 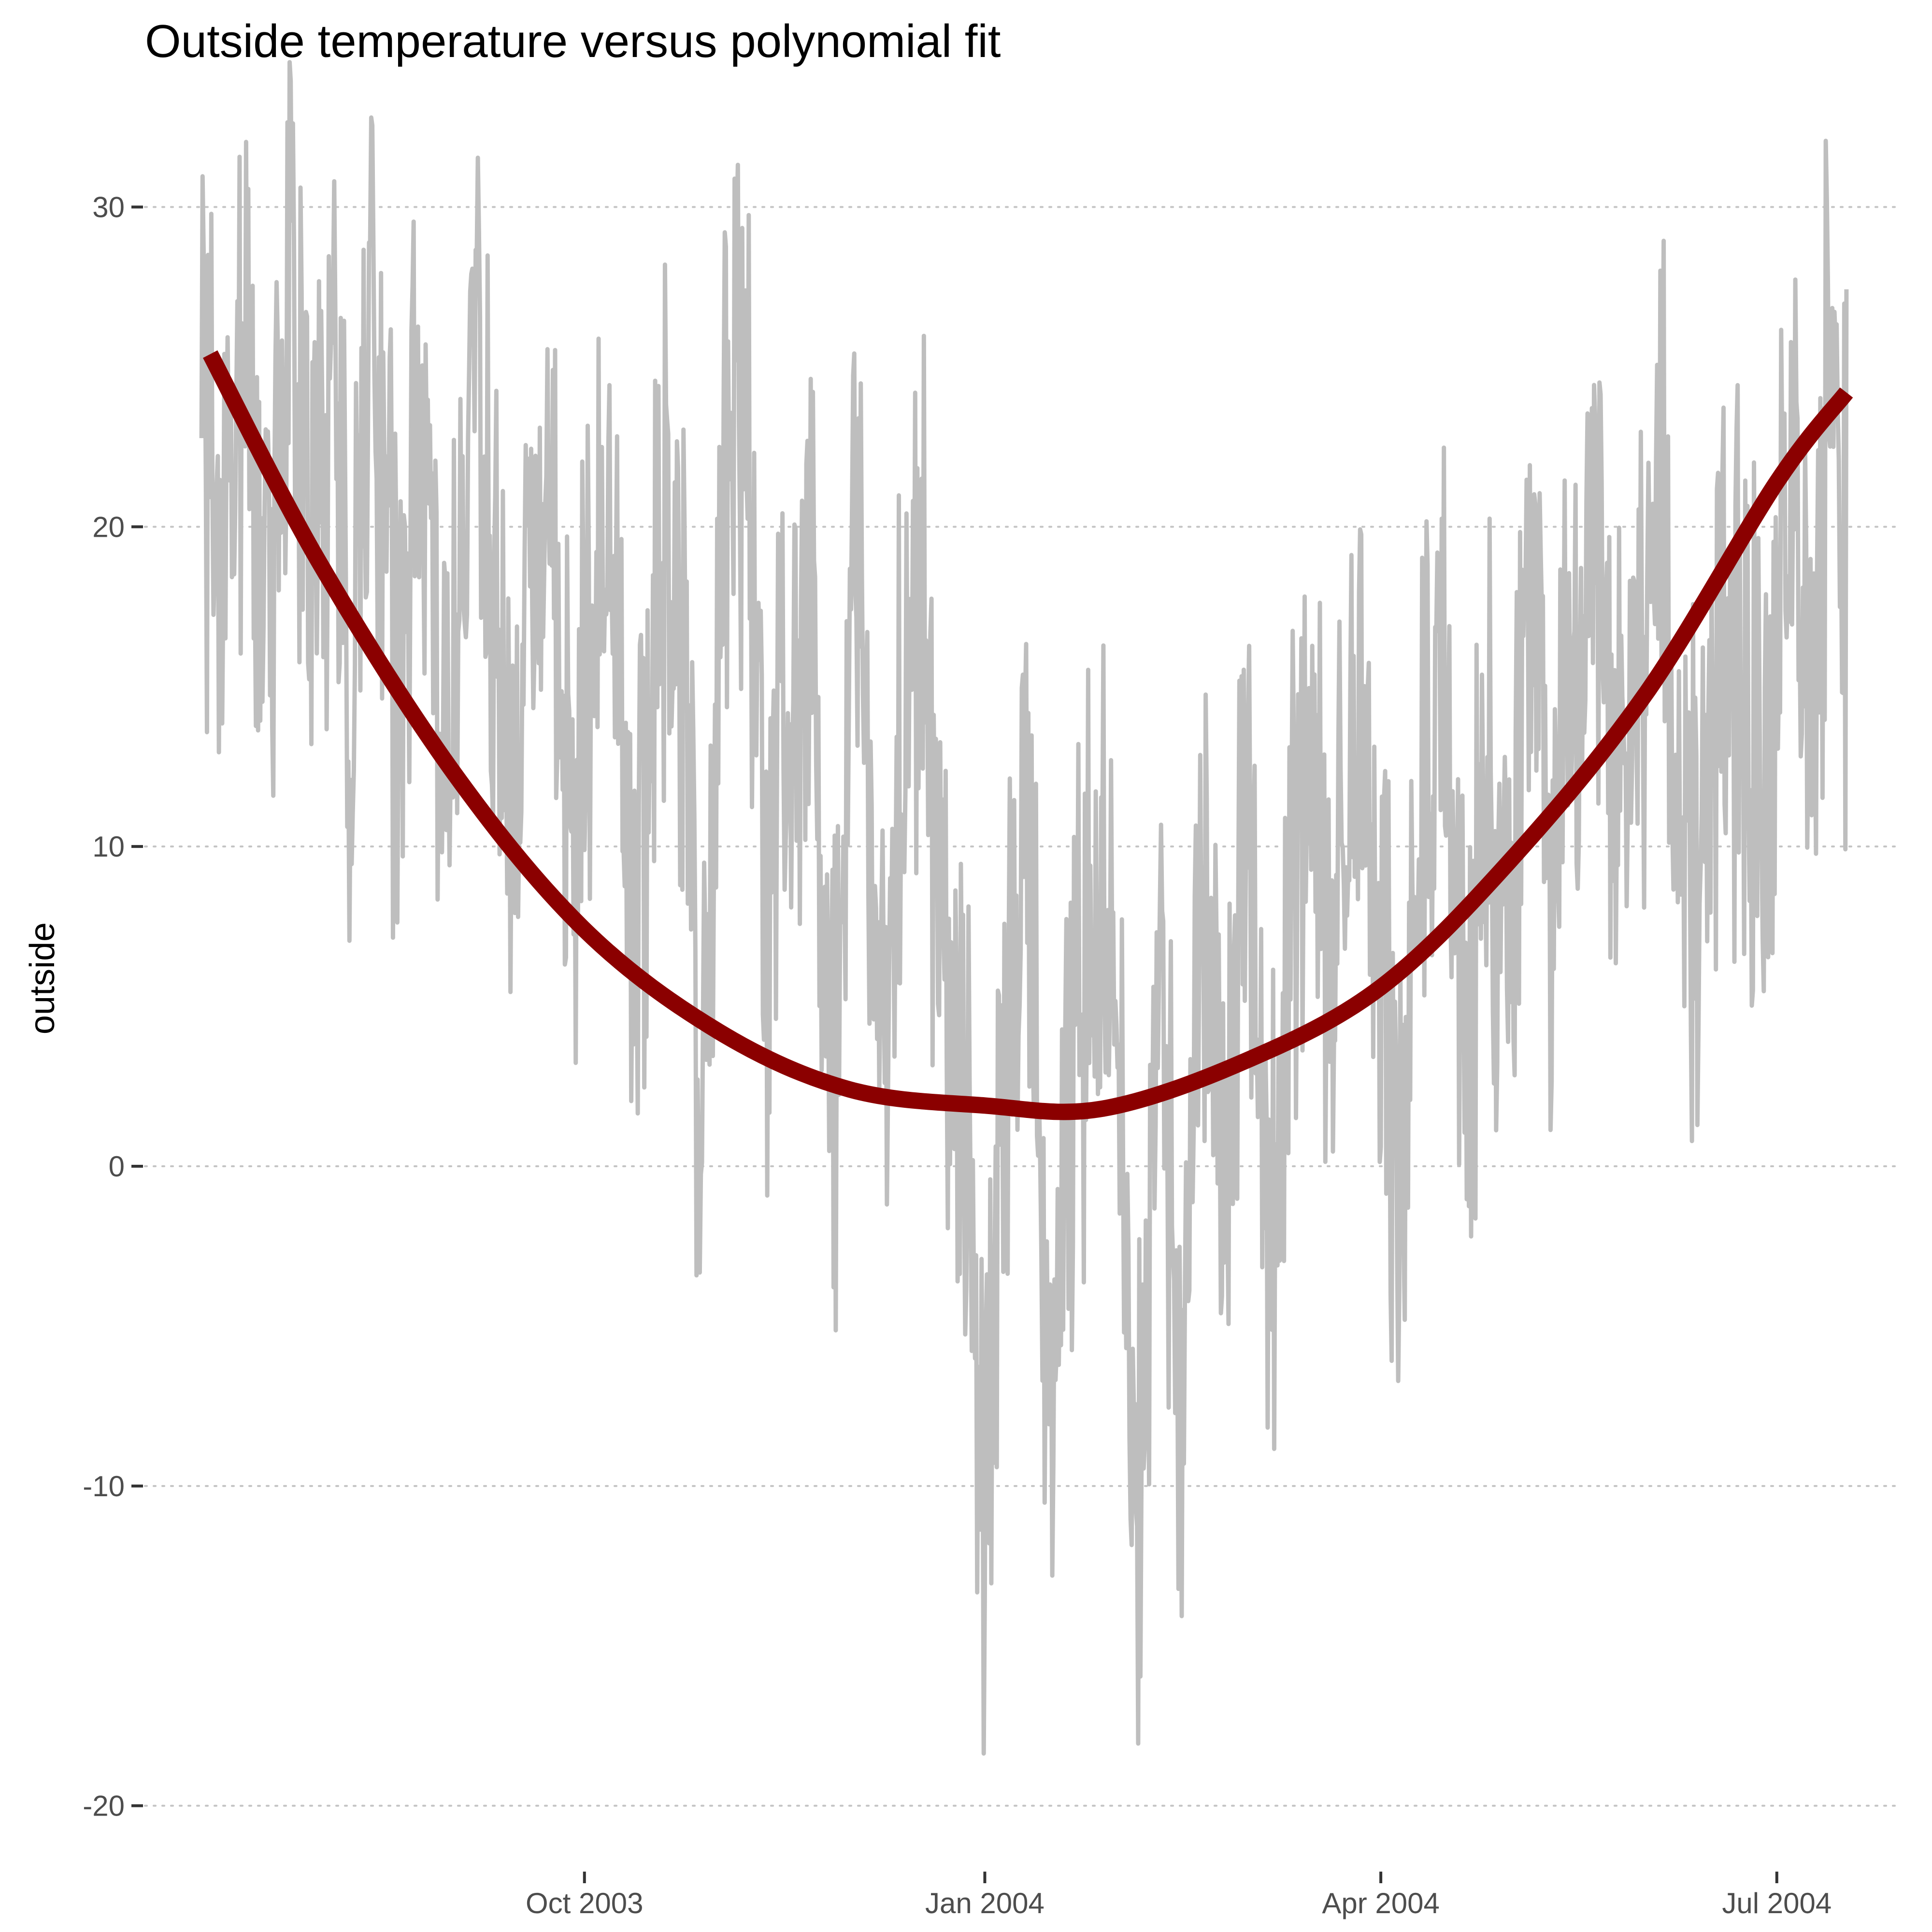 I want to click on y-tick-label: 20, so click(x=109, y=527).